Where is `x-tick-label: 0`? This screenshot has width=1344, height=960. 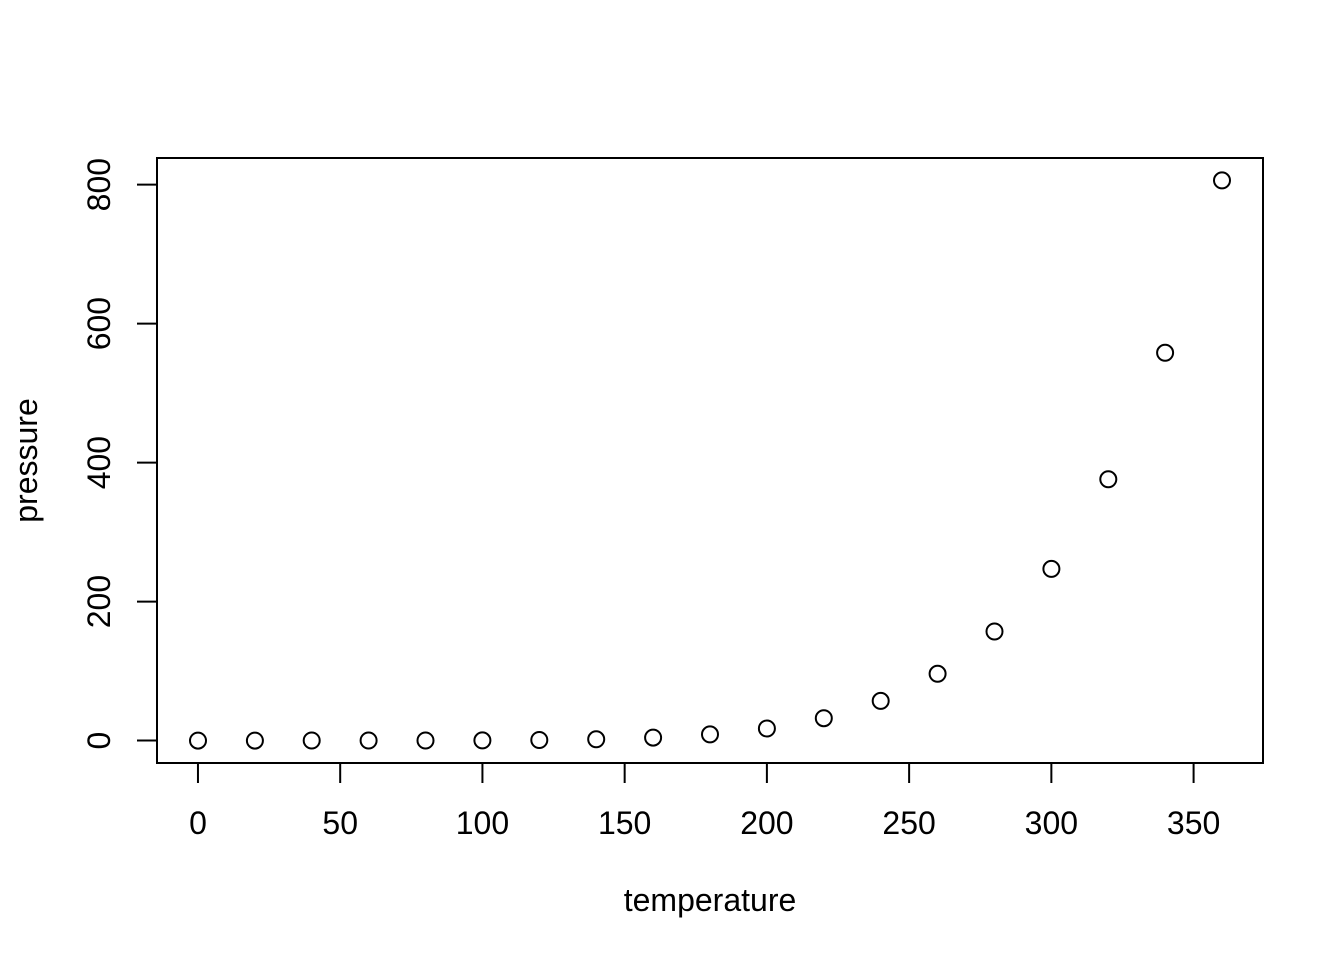 x-tick-label: 0 is located at coordinates (198, 823).